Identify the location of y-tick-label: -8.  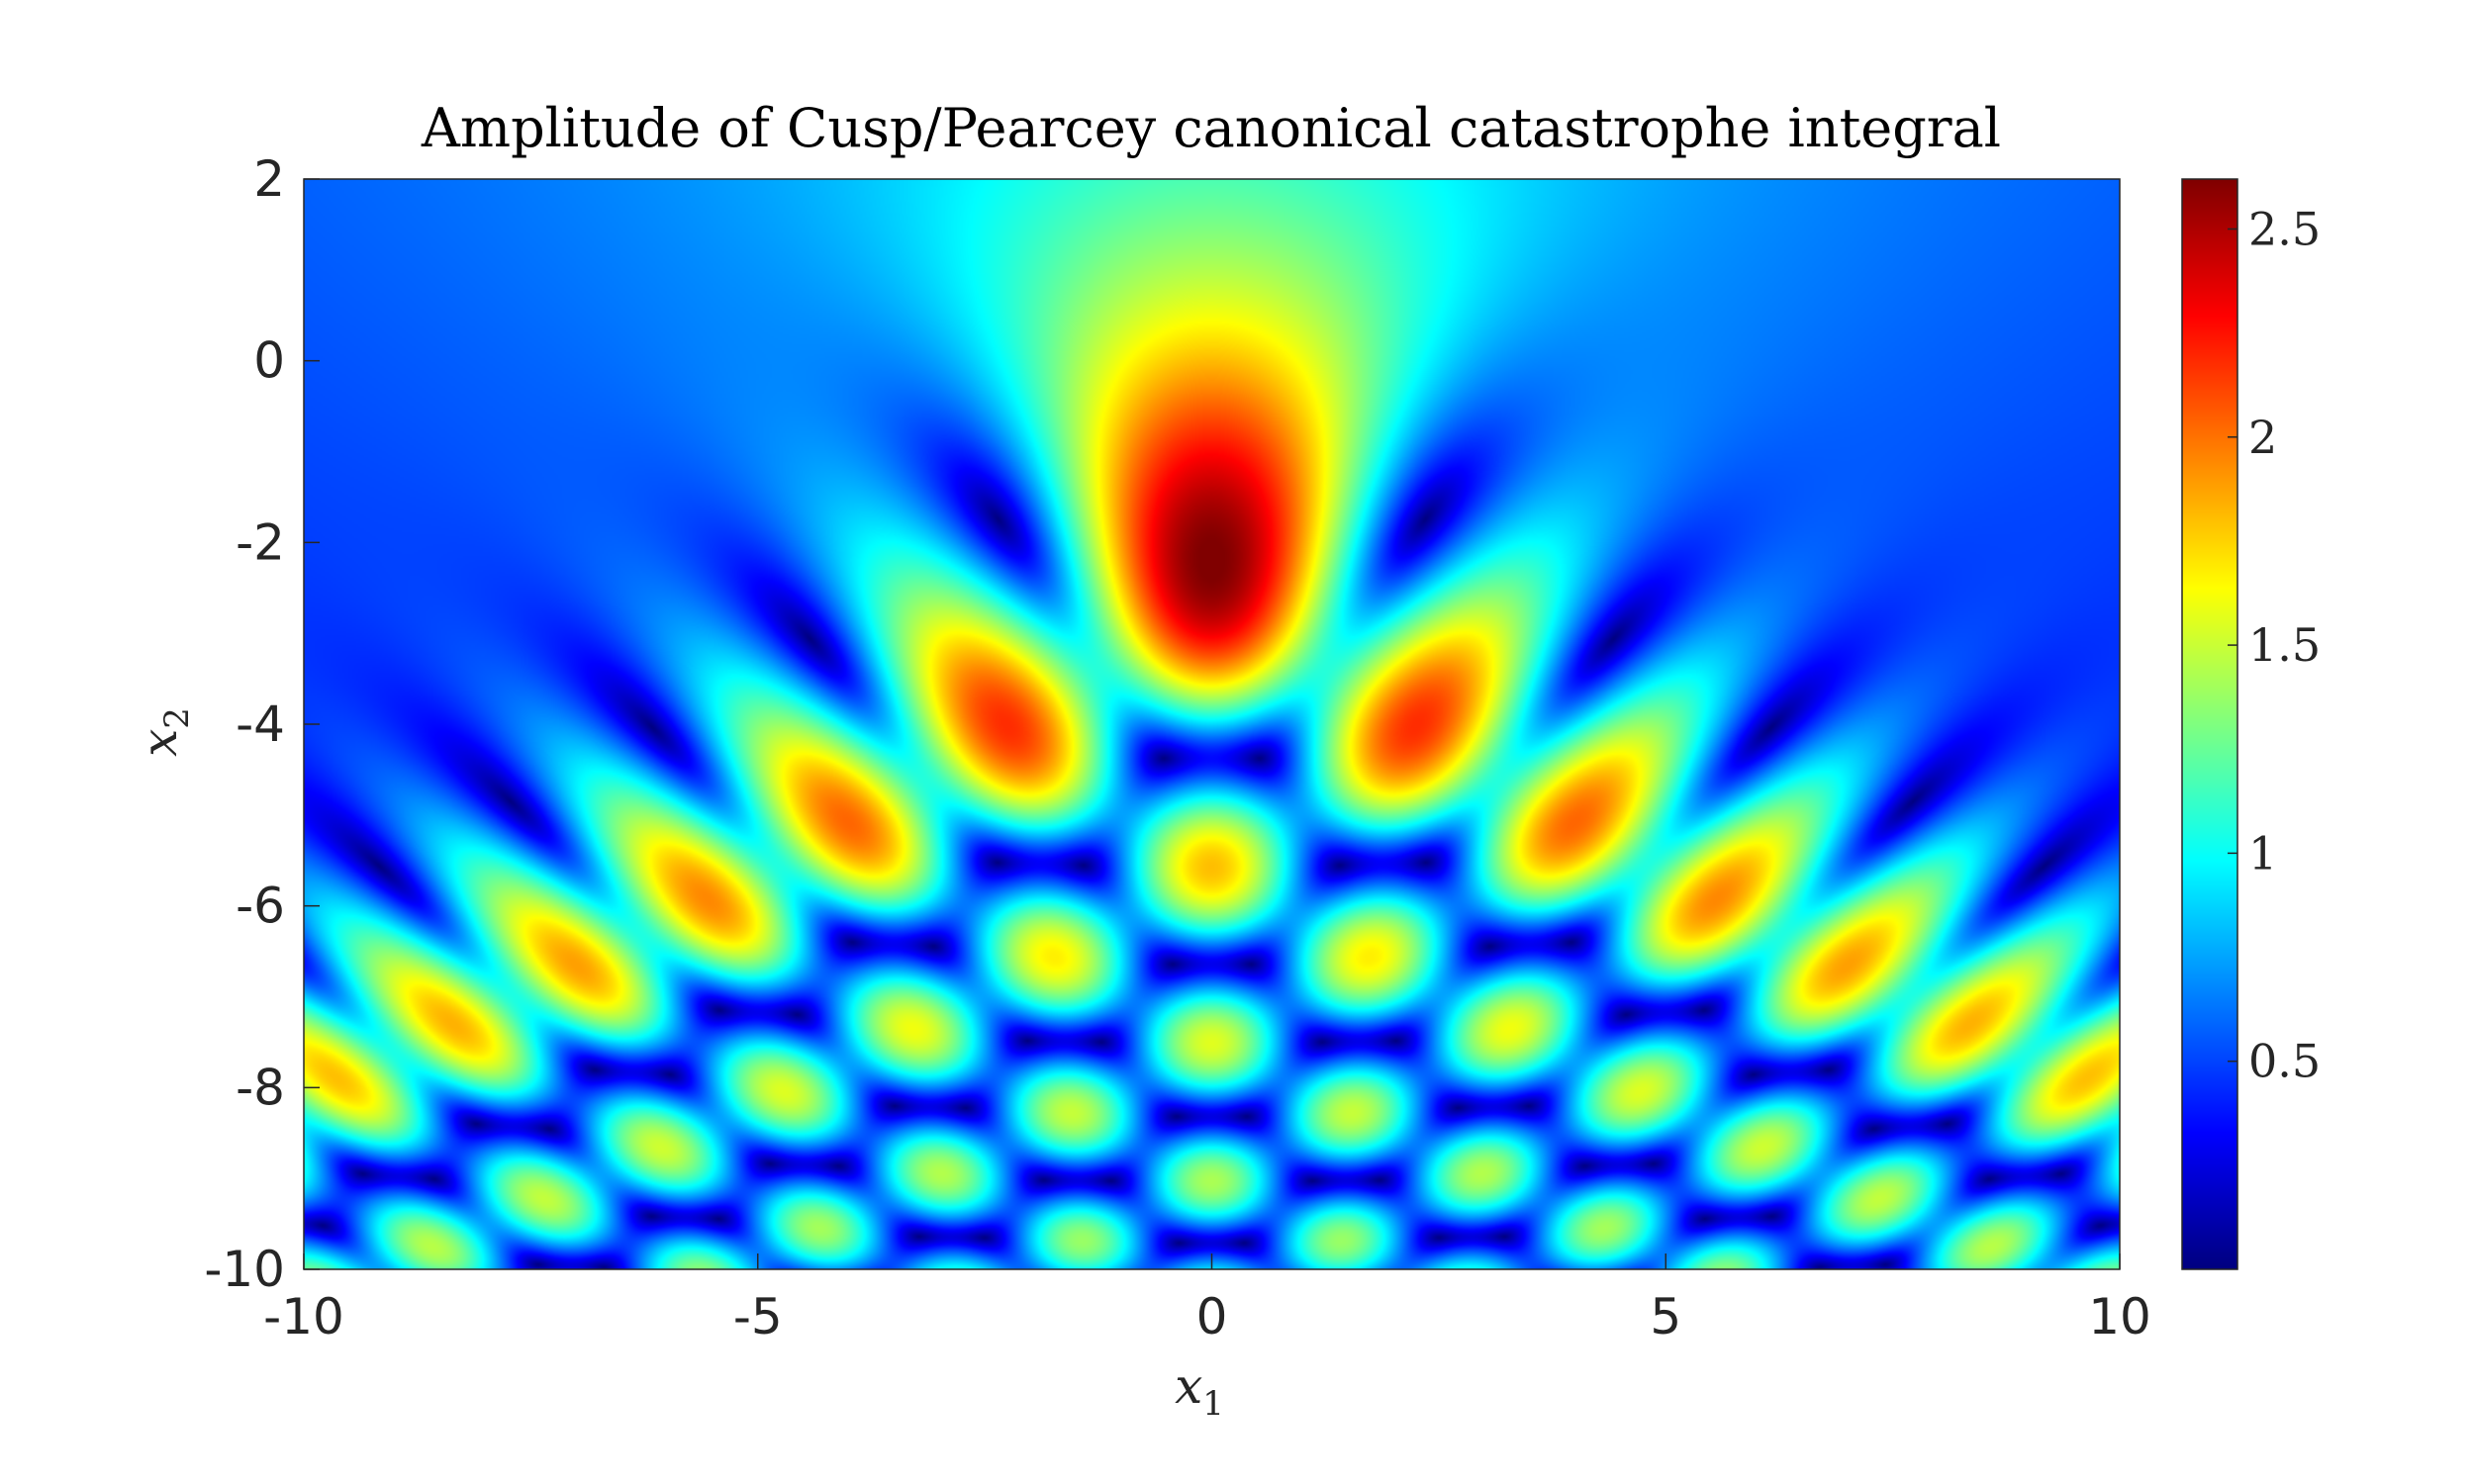
(260, 1087).